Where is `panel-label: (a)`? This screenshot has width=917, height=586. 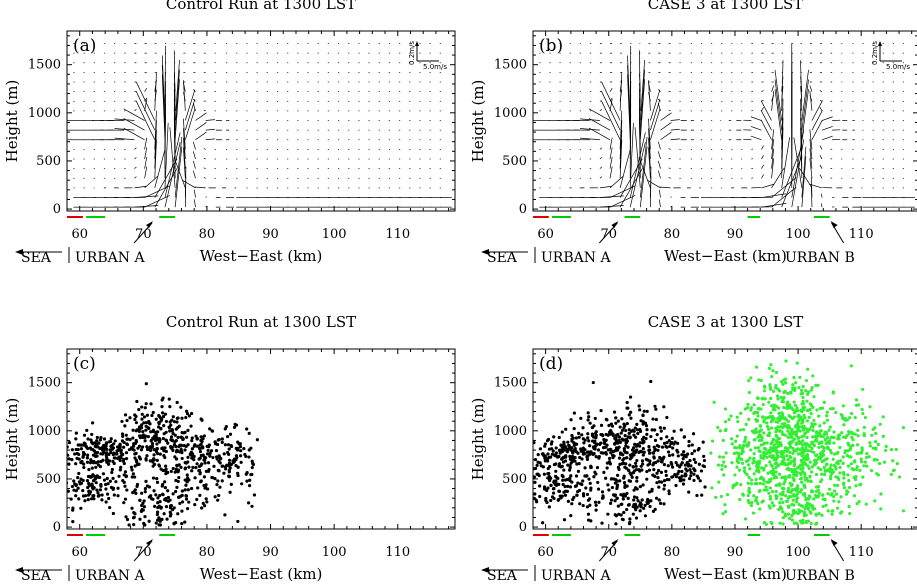 panel-label: (a) is located at coordinates (84, 46).